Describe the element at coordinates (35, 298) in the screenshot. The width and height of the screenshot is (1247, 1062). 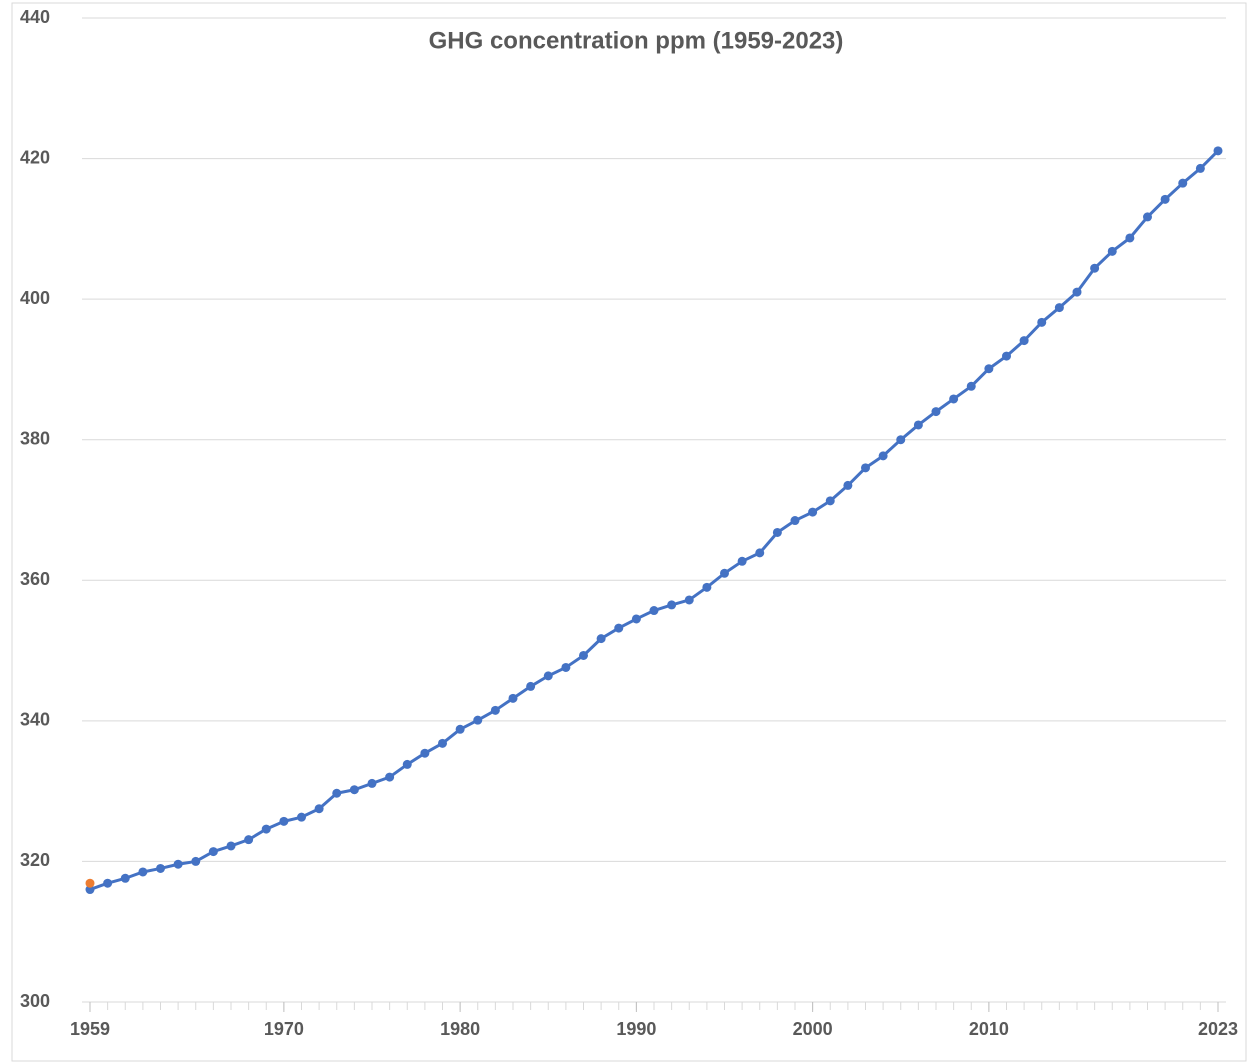
I see `y-tick-label: 400` at that location.